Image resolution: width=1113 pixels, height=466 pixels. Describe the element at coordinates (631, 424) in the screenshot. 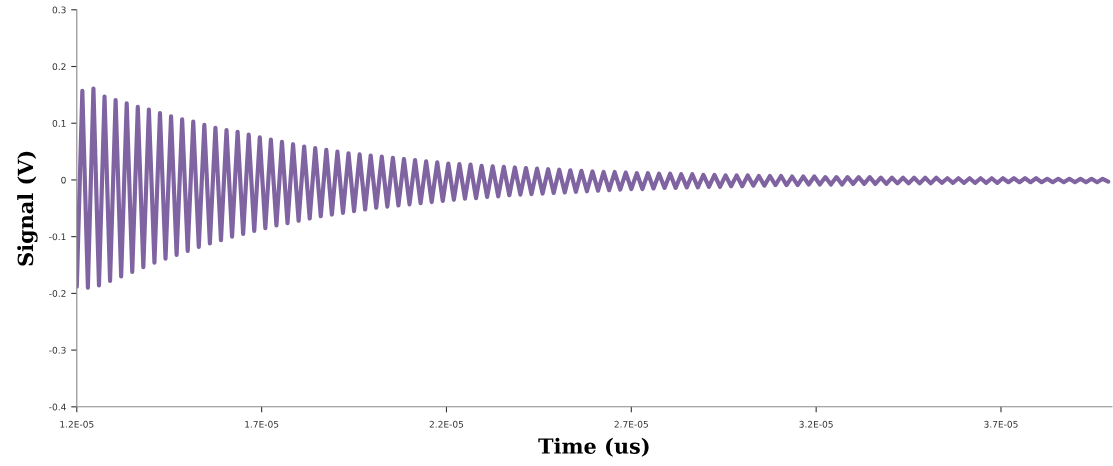

I see `x-tick-label: 2.7E-05` at that location.